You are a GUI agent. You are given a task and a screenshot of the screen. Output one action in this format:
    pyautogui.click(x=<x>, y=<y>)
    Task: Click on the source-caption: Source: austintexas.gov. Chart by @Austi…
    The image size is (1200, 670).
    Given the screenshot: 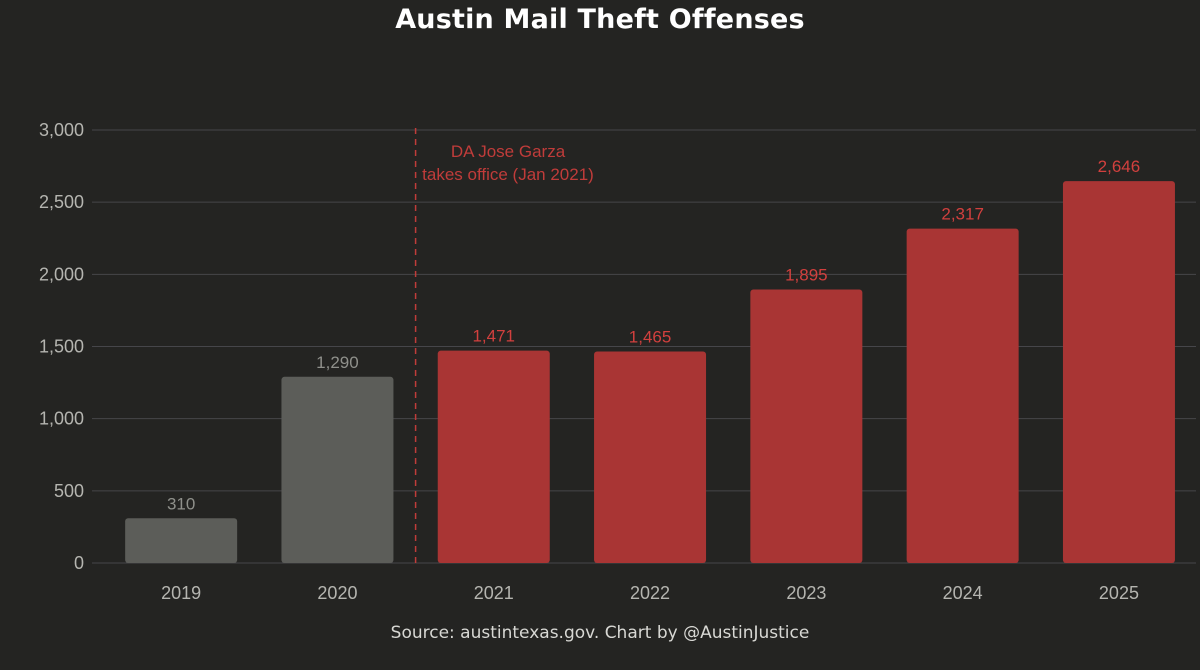 What is the action you would take?
    pyautogui.click(x=600, y=633)
    